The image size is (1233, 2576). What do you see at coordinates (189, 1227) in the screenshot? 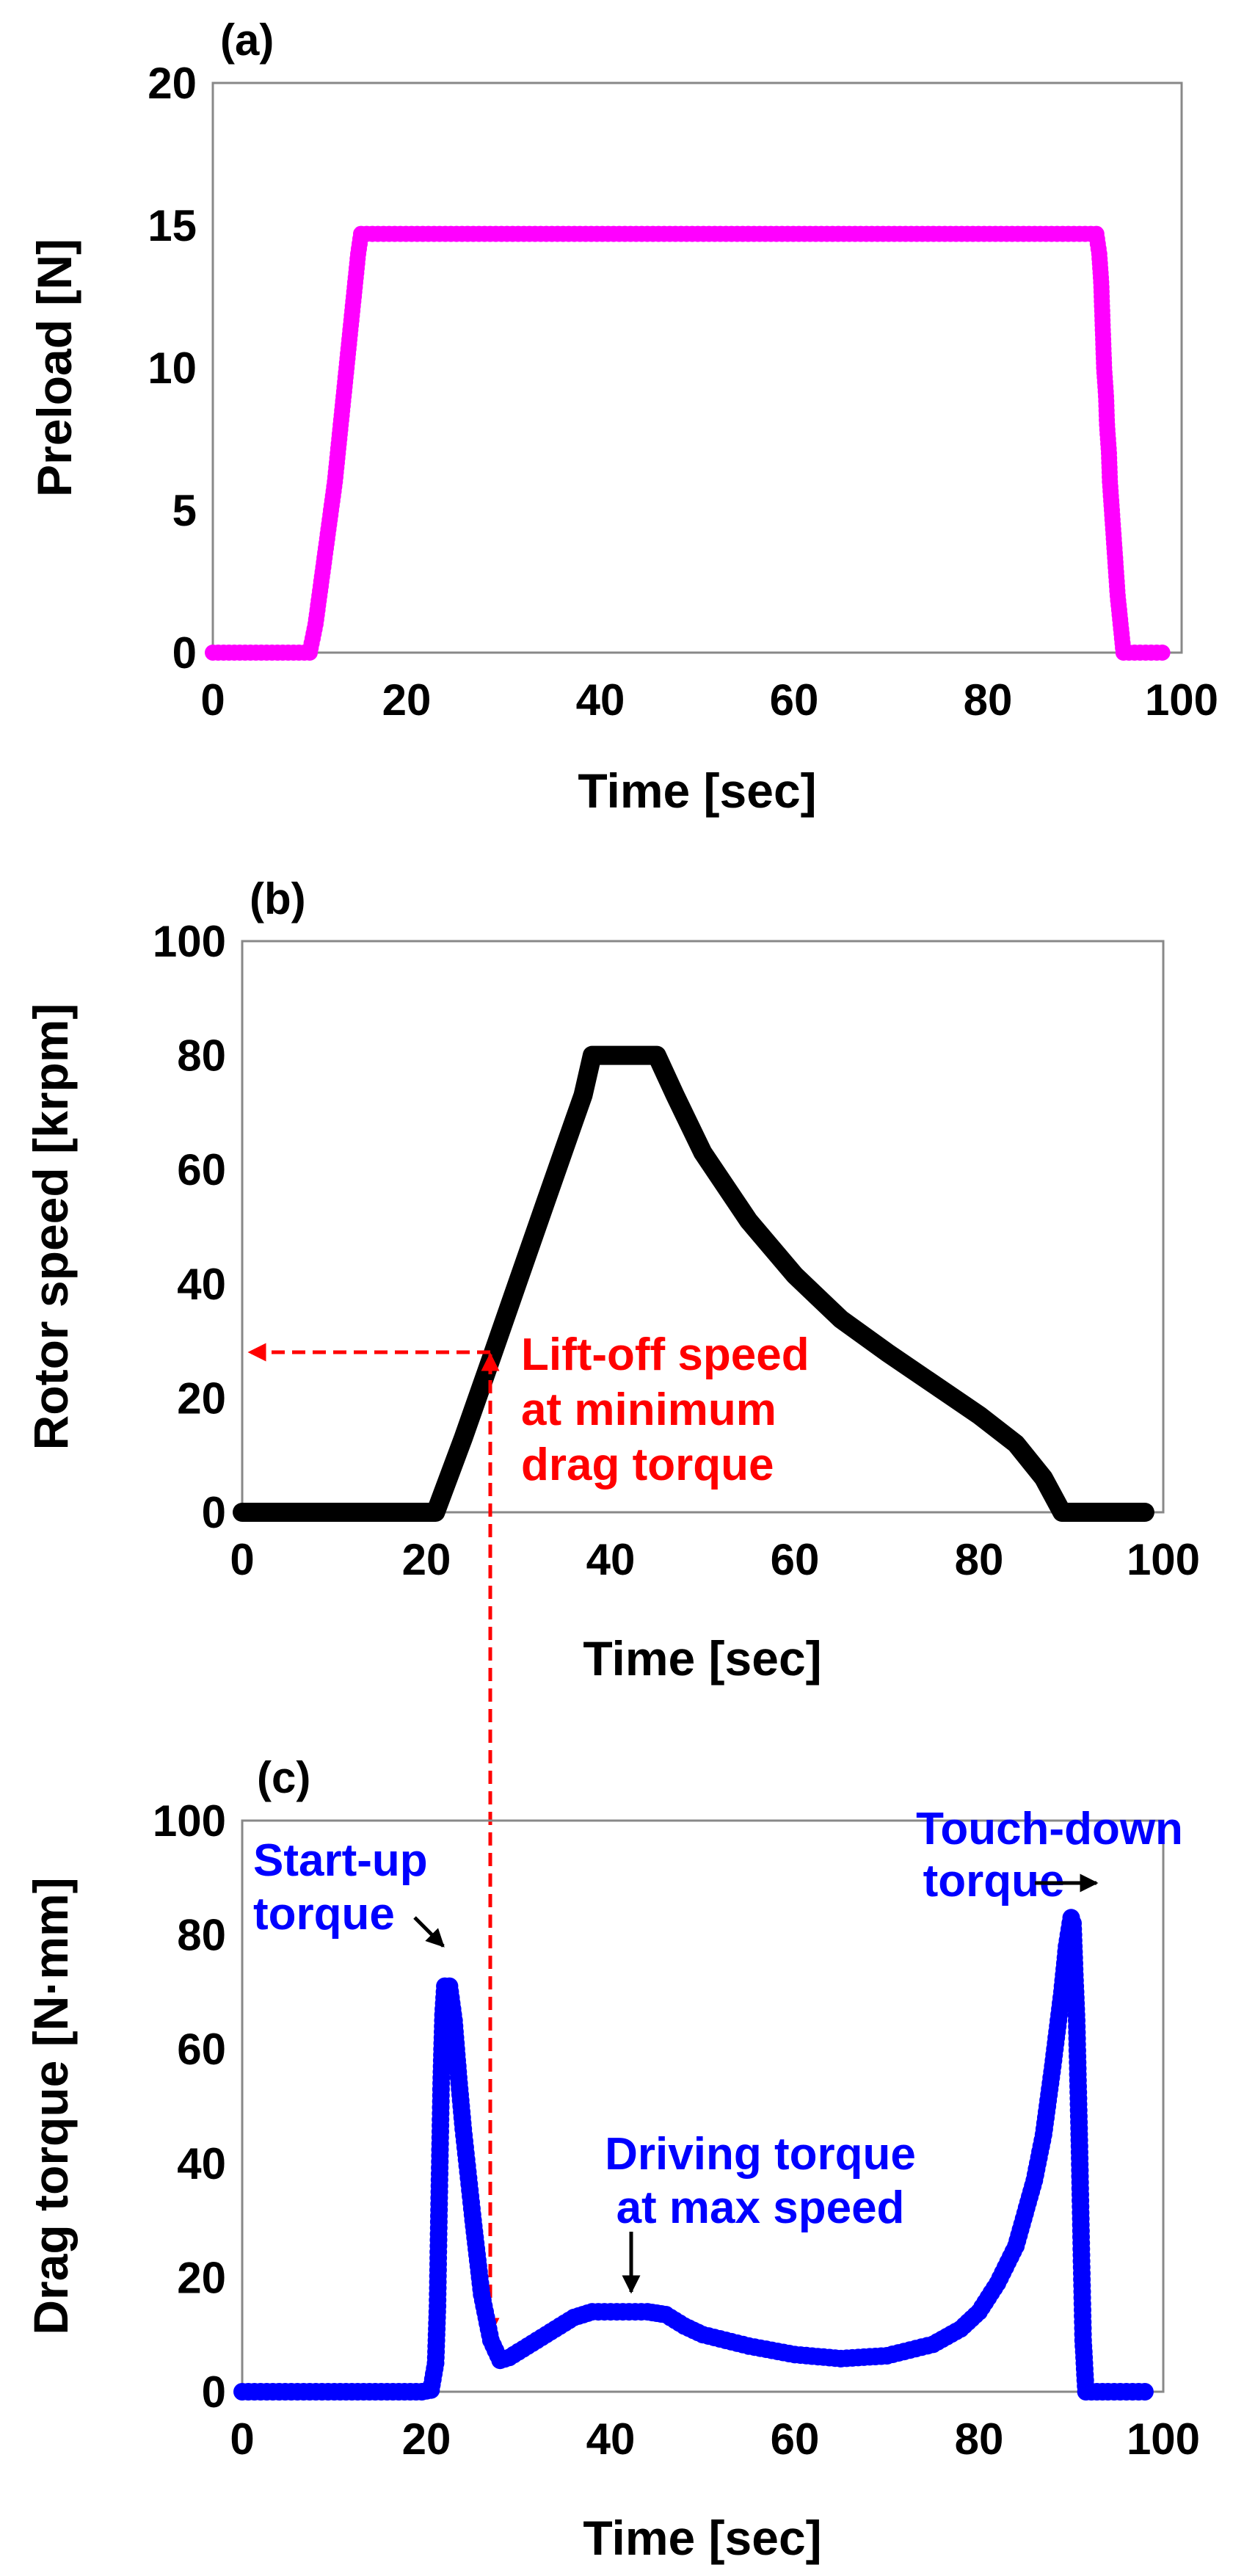
I see `panel-b-y-ticks: 0 20 40 60 80 100` at bounding box center [189, 1227].